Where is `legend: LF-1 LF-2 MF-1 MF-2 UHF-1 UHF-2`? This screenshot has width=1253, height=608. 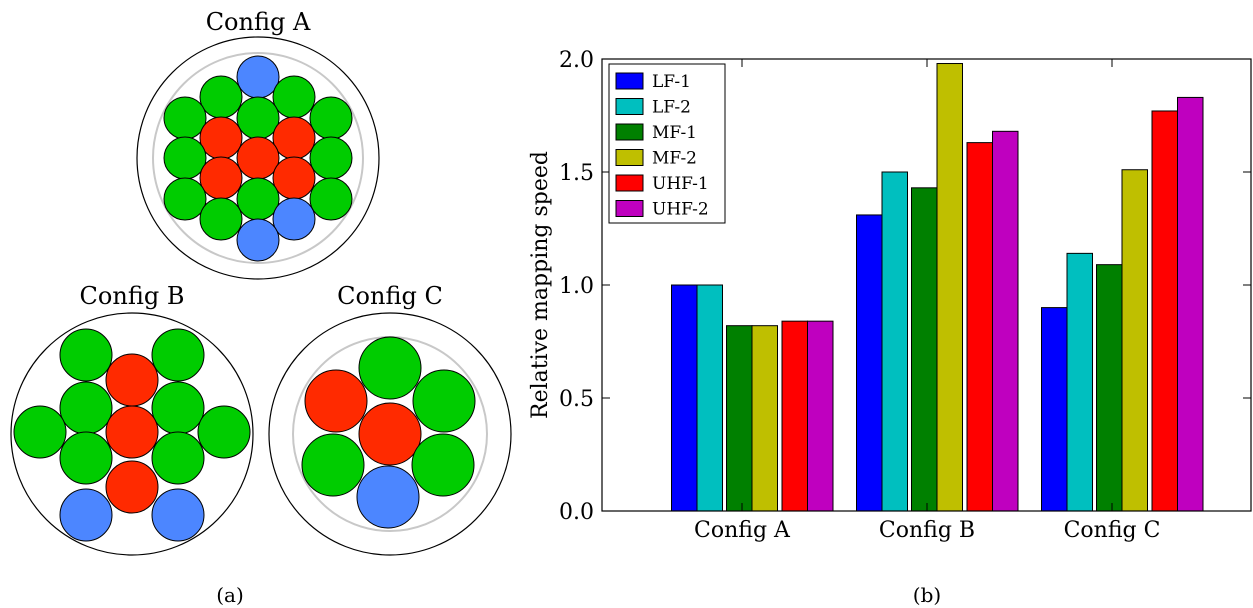
legend: LF-1 LF-2 MF-1 MF-2 UHF-1 UHF-2 is located at coordinates (667, 143).